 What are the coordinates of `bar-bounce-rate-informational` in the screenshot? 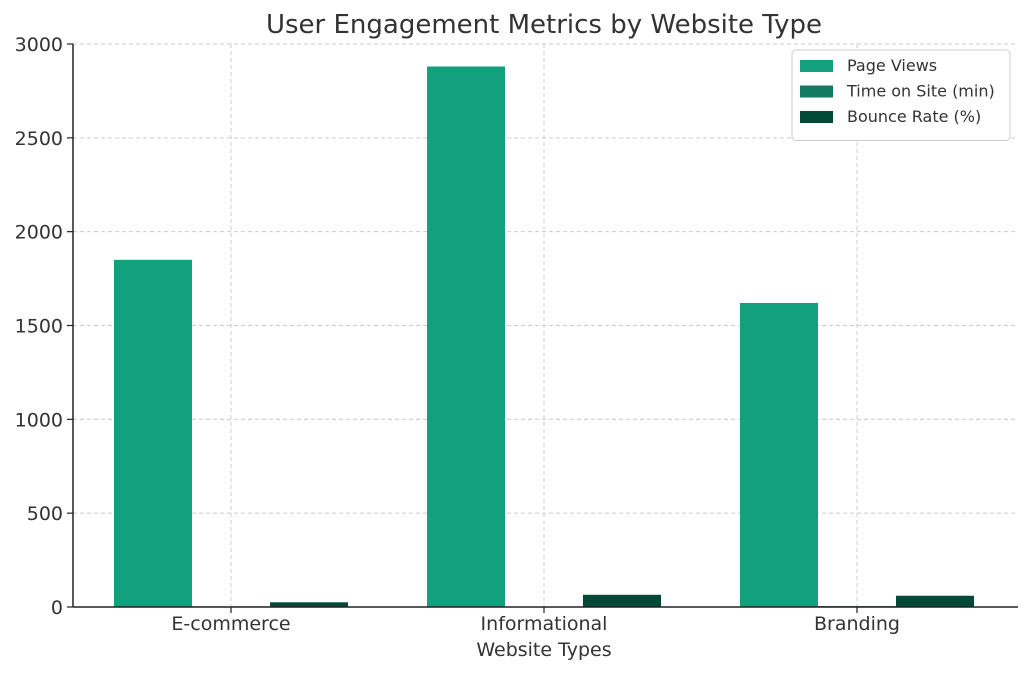 It's located at (622, 601).